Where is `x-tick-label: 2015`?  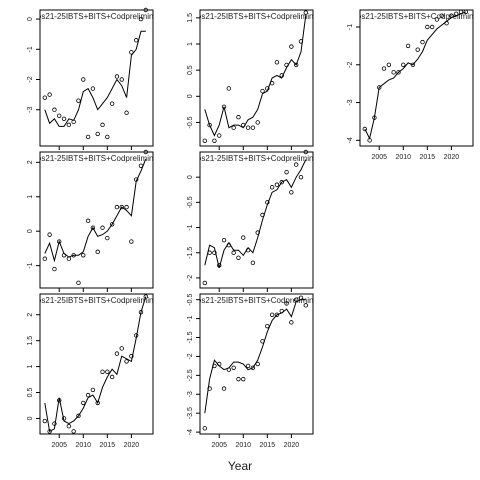 x-tick-label: 2015 is located at coordinates (108, 445).